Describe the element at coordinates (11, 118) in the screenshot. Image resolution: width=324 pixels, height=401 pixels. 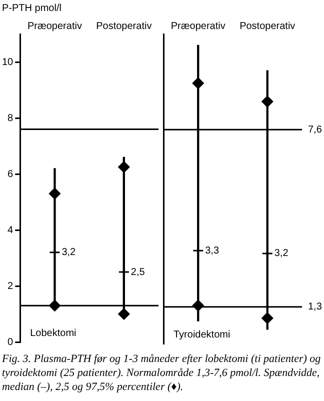
I see `y-tick-label: 8` at that location.